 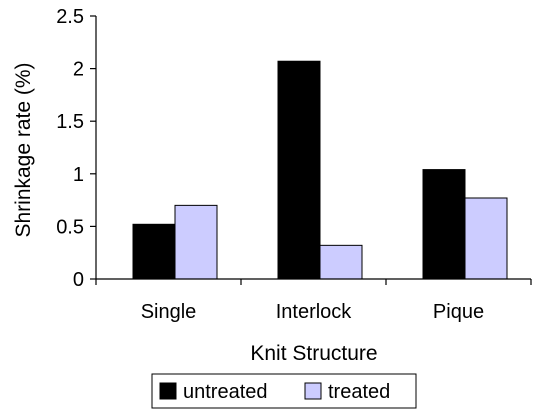 What do you see at coordinates (76, 148) in the screenshot?
I see `y-axis-ticks: 0 0.5 1 1.5 2 2.5` at bounding box center [76, 148].